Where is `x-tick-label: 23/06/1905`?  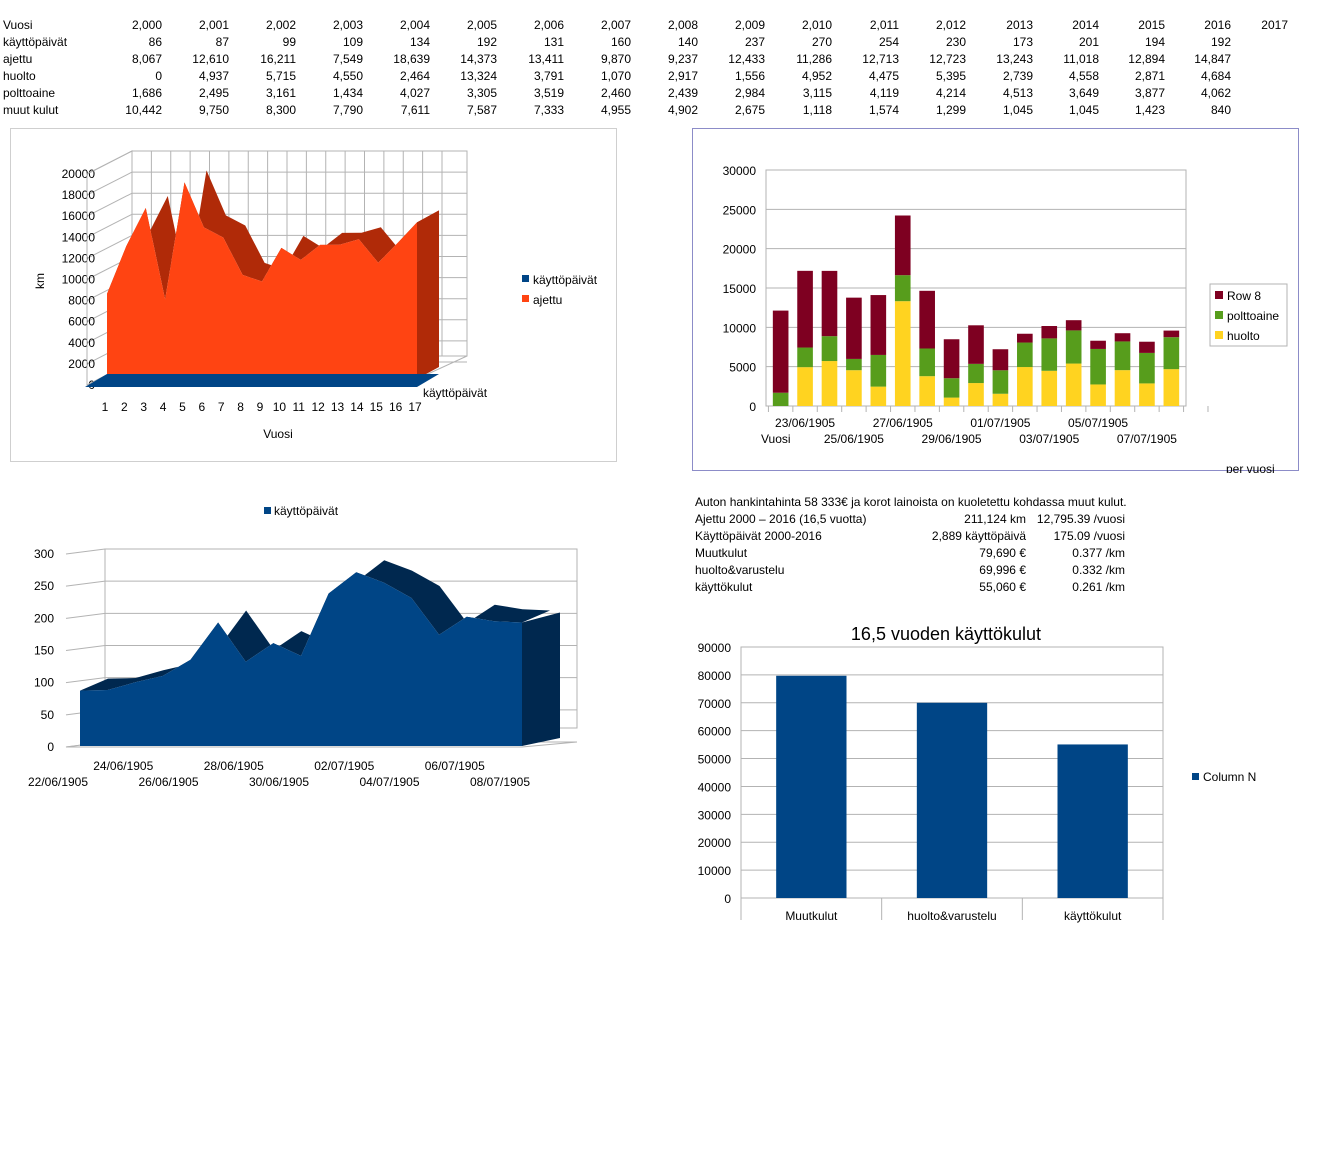 x-tick-label: 23/06/1905 is located at coordinates (805, 423).